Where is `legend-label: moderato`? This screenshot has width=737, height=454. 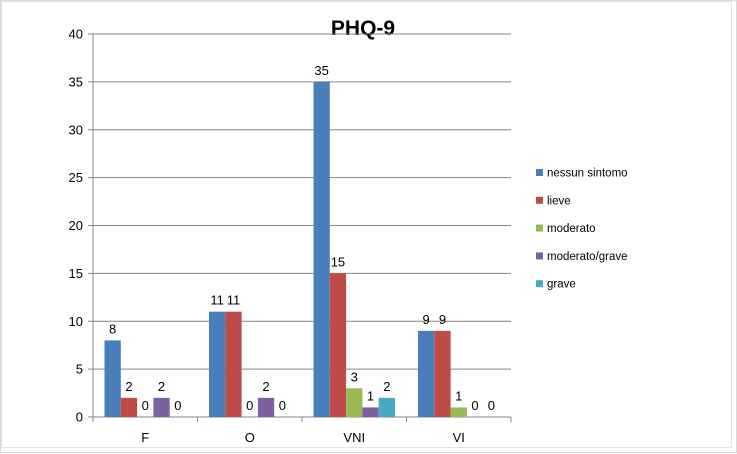 legend-label: moderato is located at coordinates (571, 229).